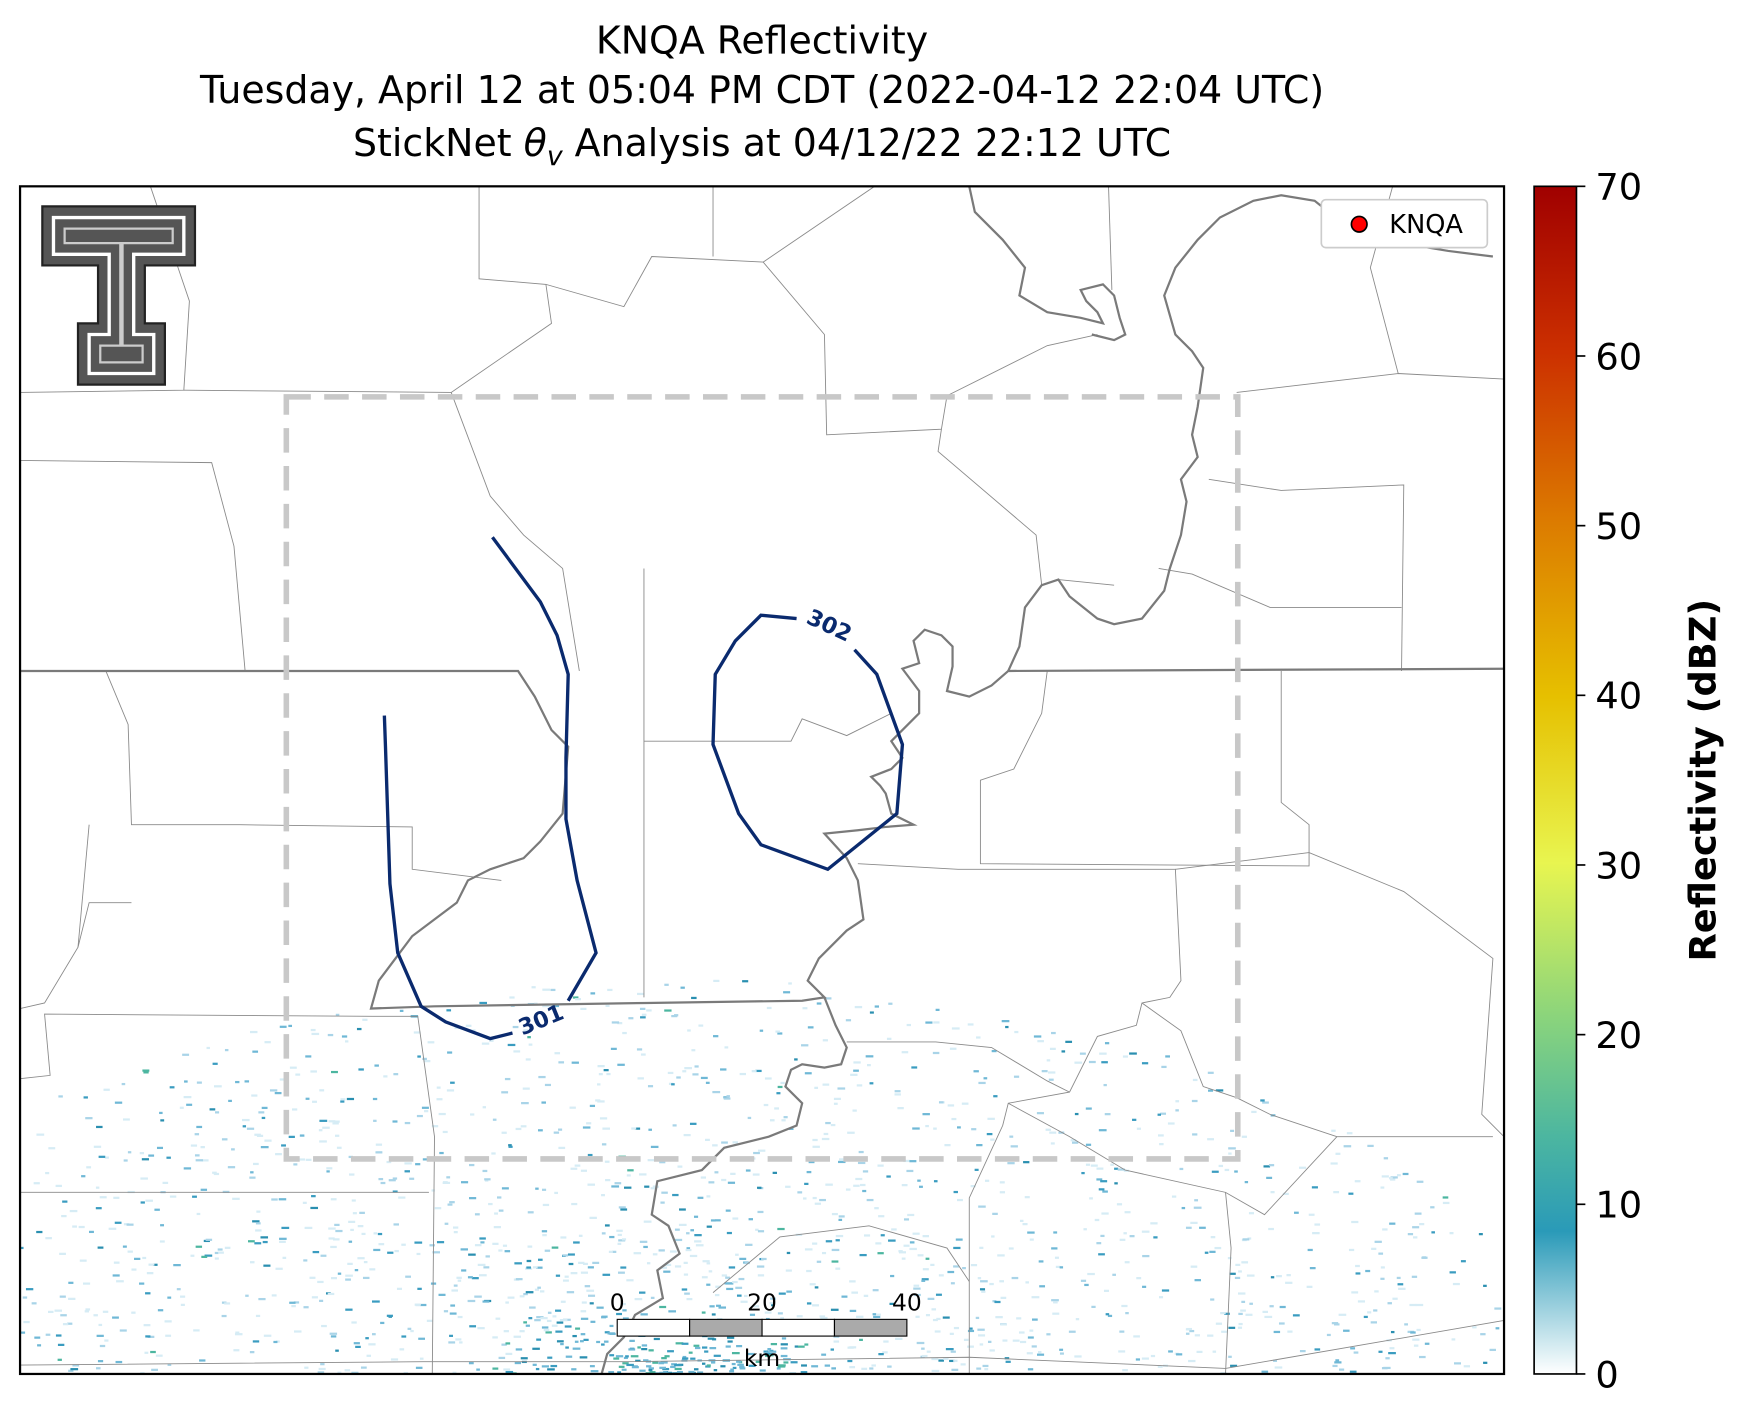 The height and width of the screenshot is (1411, 1738). Describe the element at coordinates (1703, 780) in the screenshot. I see `colorbar-label: Reflectivity (dBZ)` at that location.